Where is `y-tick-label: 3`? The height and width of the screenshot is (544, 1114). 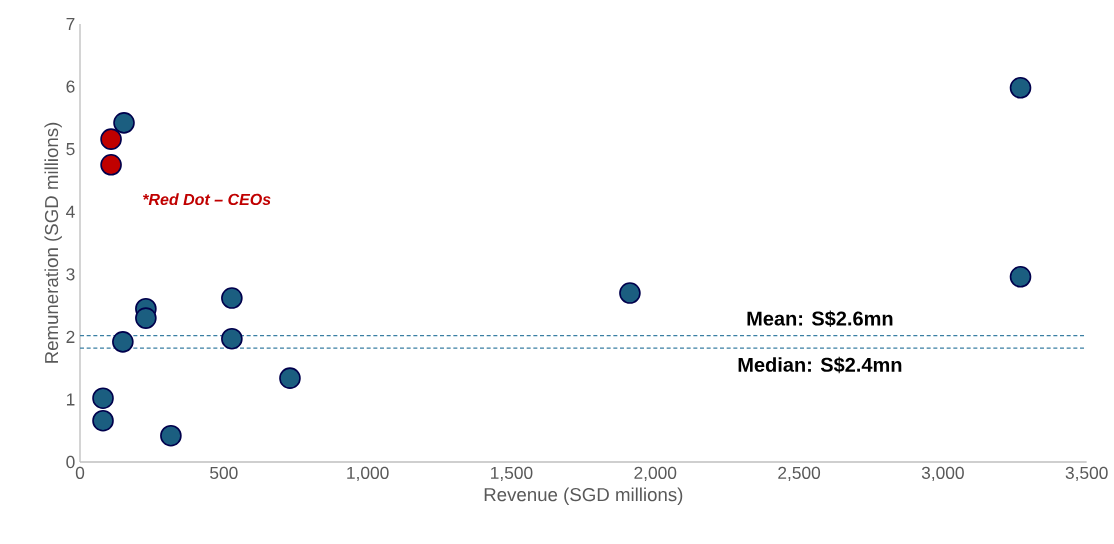 y-tick-label: 3 is located at coordinates (70, 274).